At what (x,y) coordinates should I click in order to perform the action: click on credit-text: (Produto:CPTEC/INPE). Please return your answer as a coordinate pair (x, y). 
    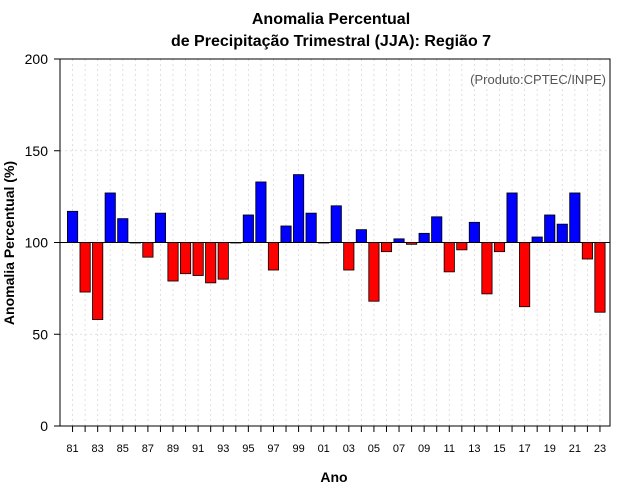
    Looking at the image, I should click on (538, 79).